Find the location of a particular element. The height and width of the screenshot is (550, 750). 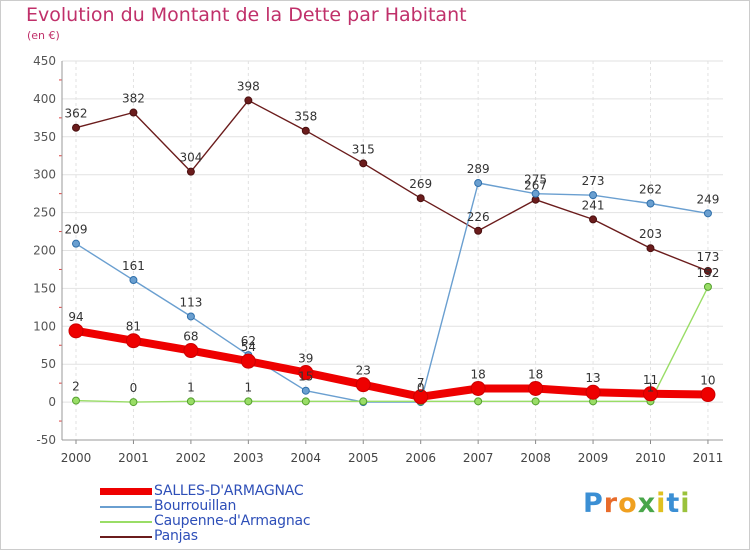

data-label: 18 is located at coordinates (478, 374).